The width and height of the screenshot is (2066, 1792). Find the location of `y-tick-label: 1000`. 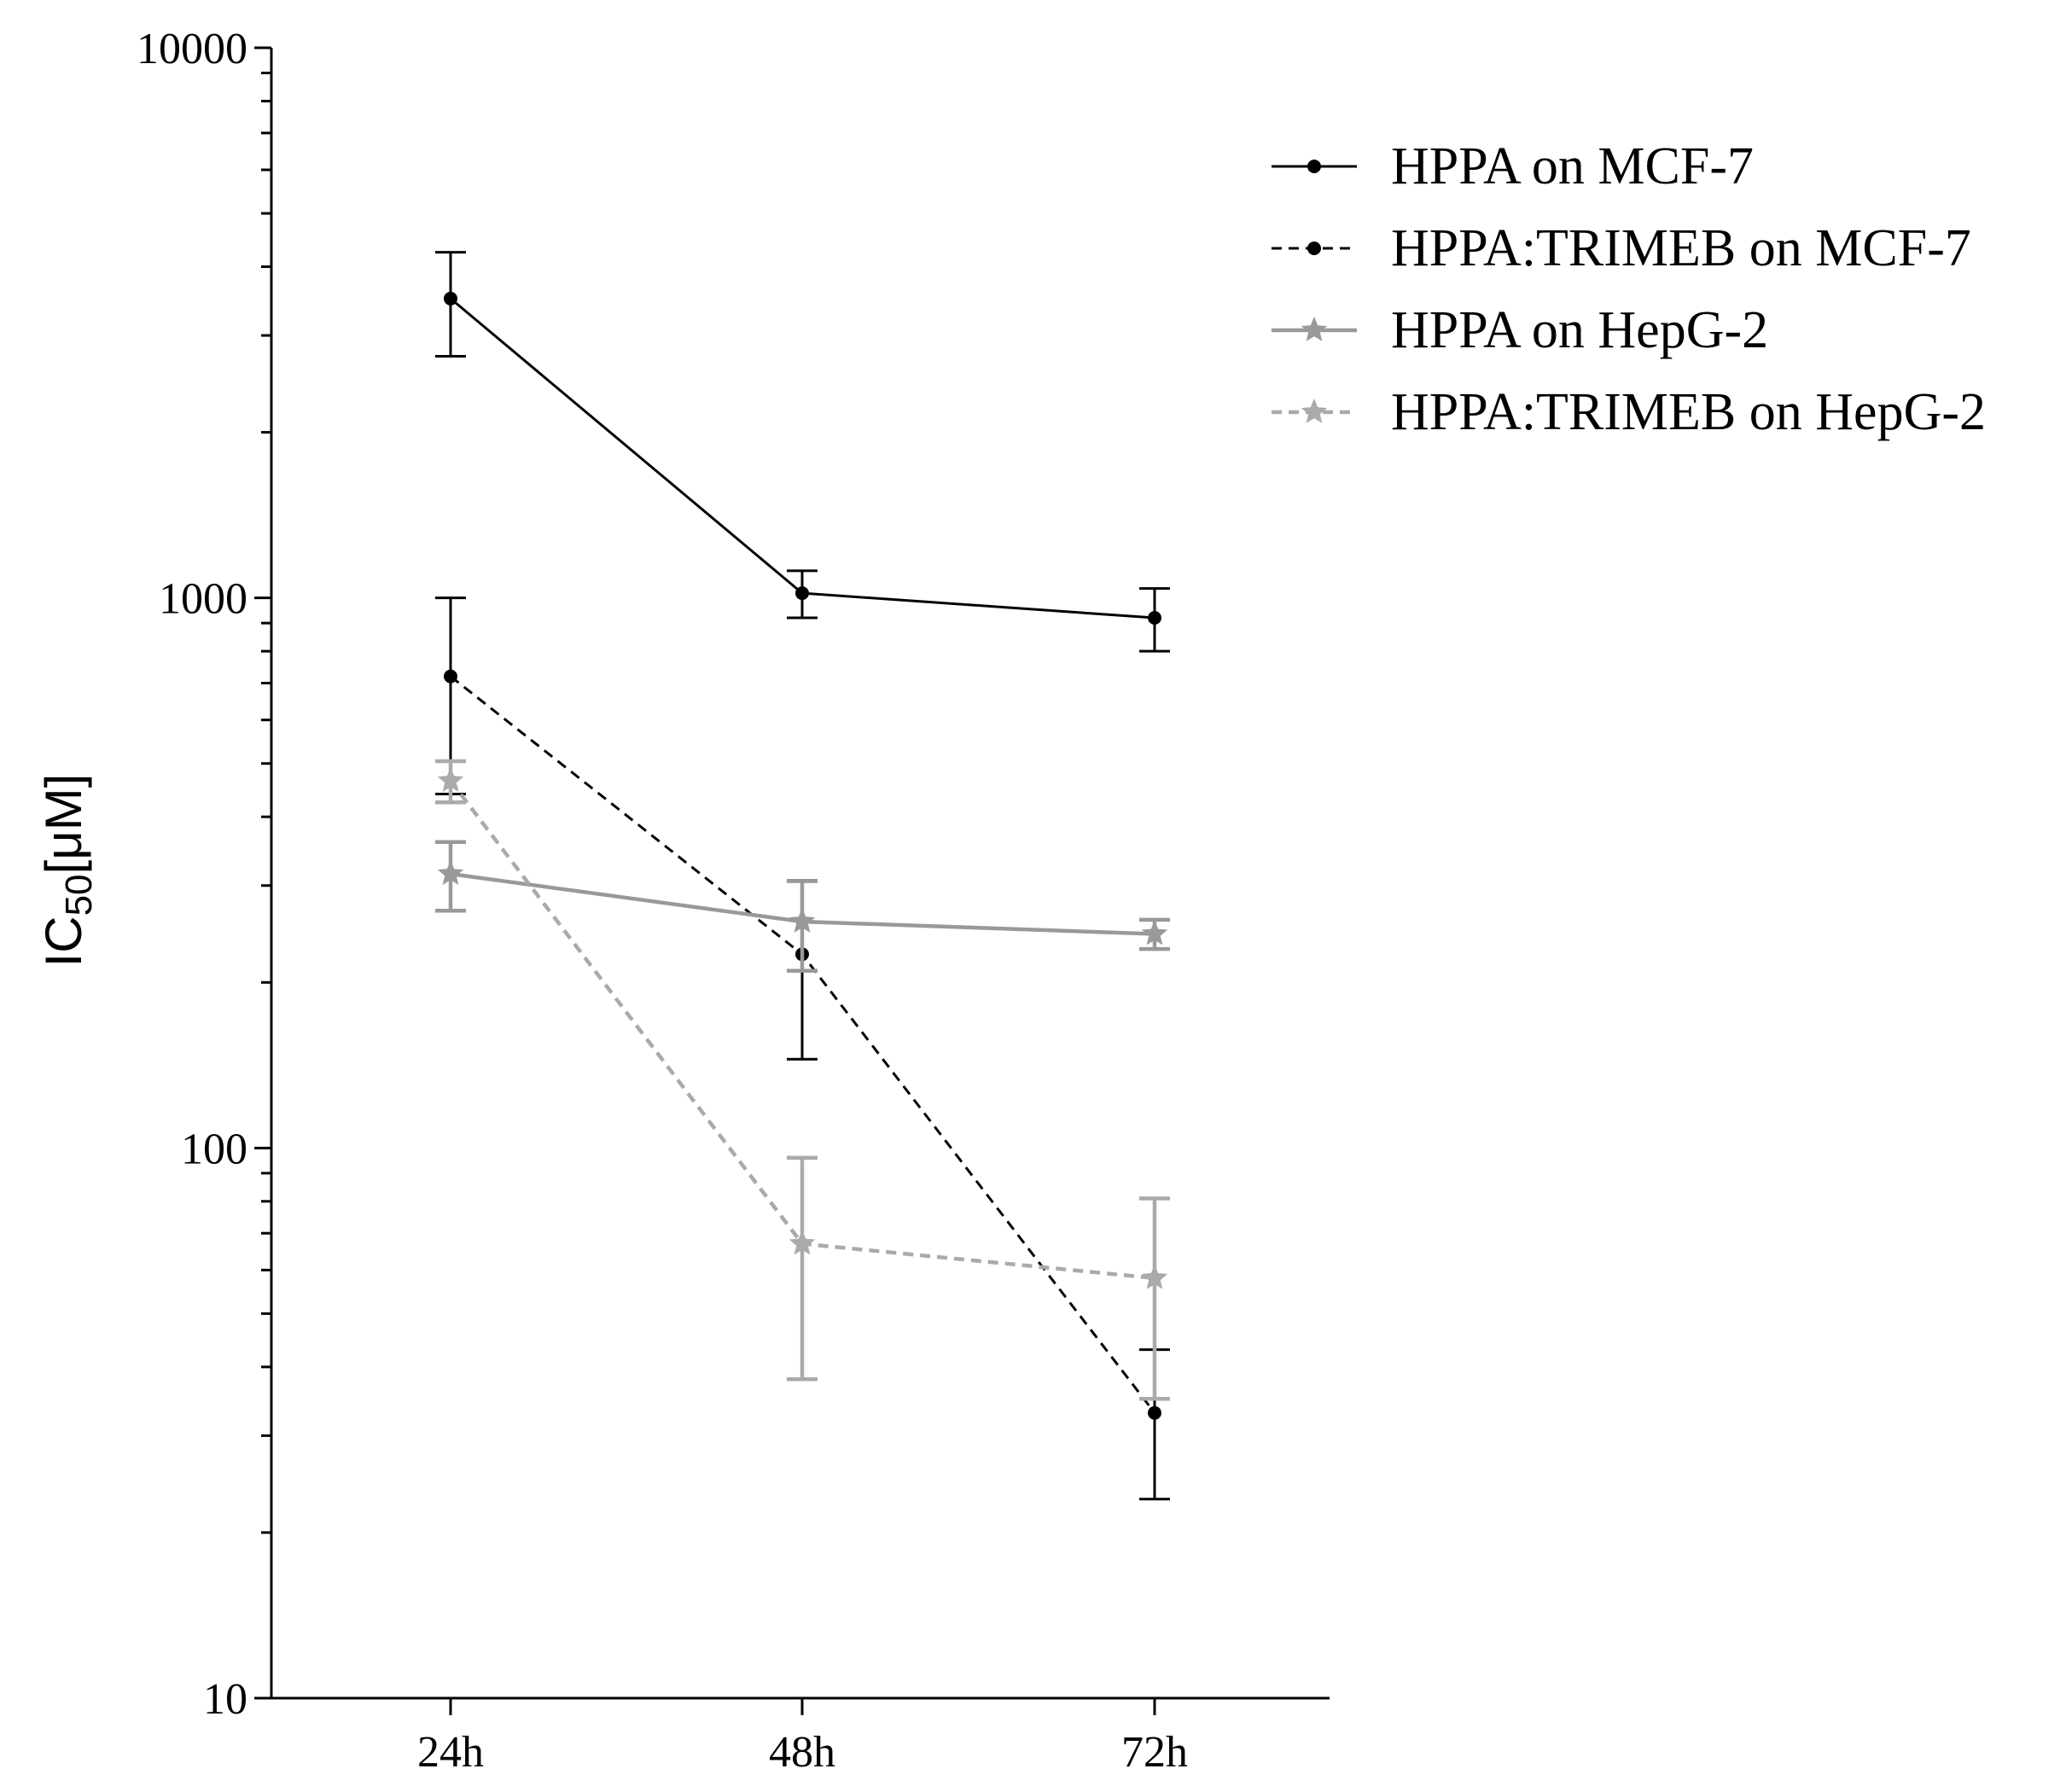

y-tick-label: 1000 is located at coordinates (203, 599).